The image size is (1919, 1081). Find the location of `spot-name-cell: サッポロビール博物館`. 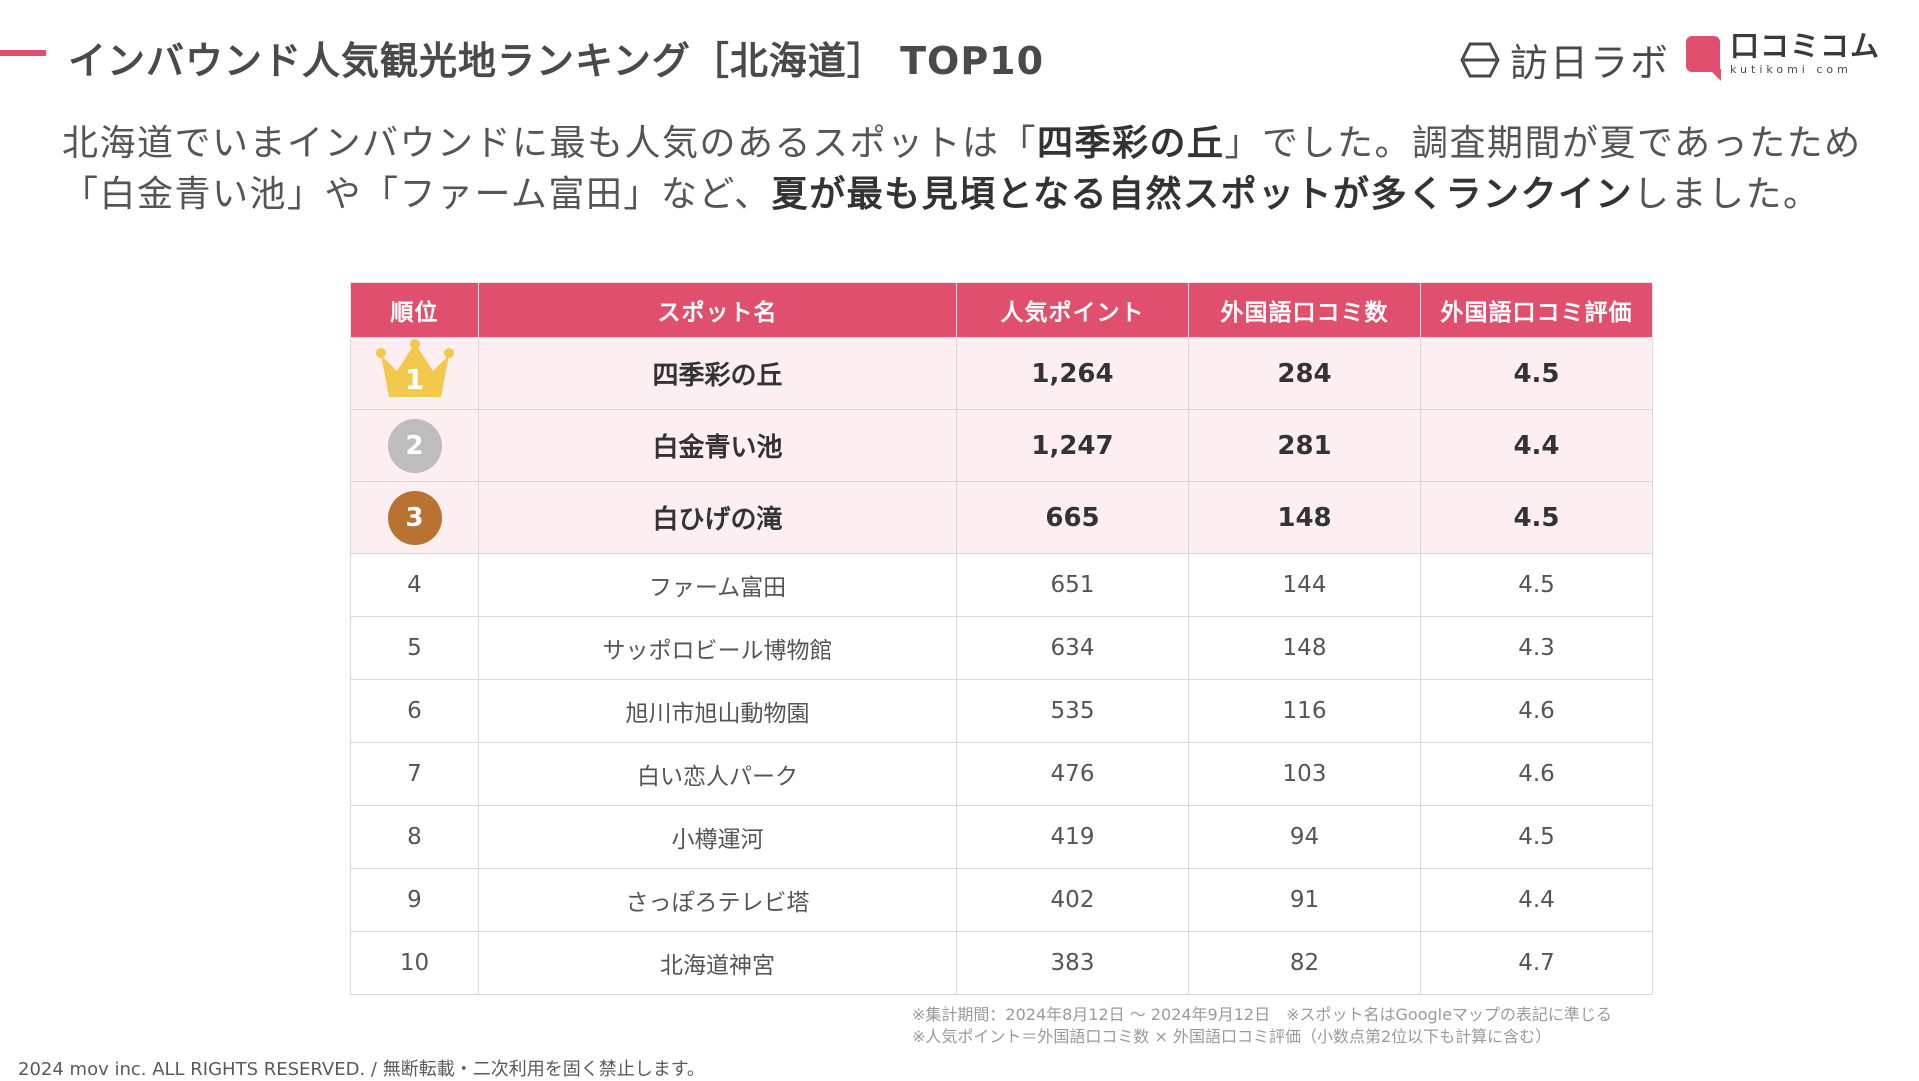

spot-name-cell: サッポロビール博物館 is located at coordinates (717, 648).